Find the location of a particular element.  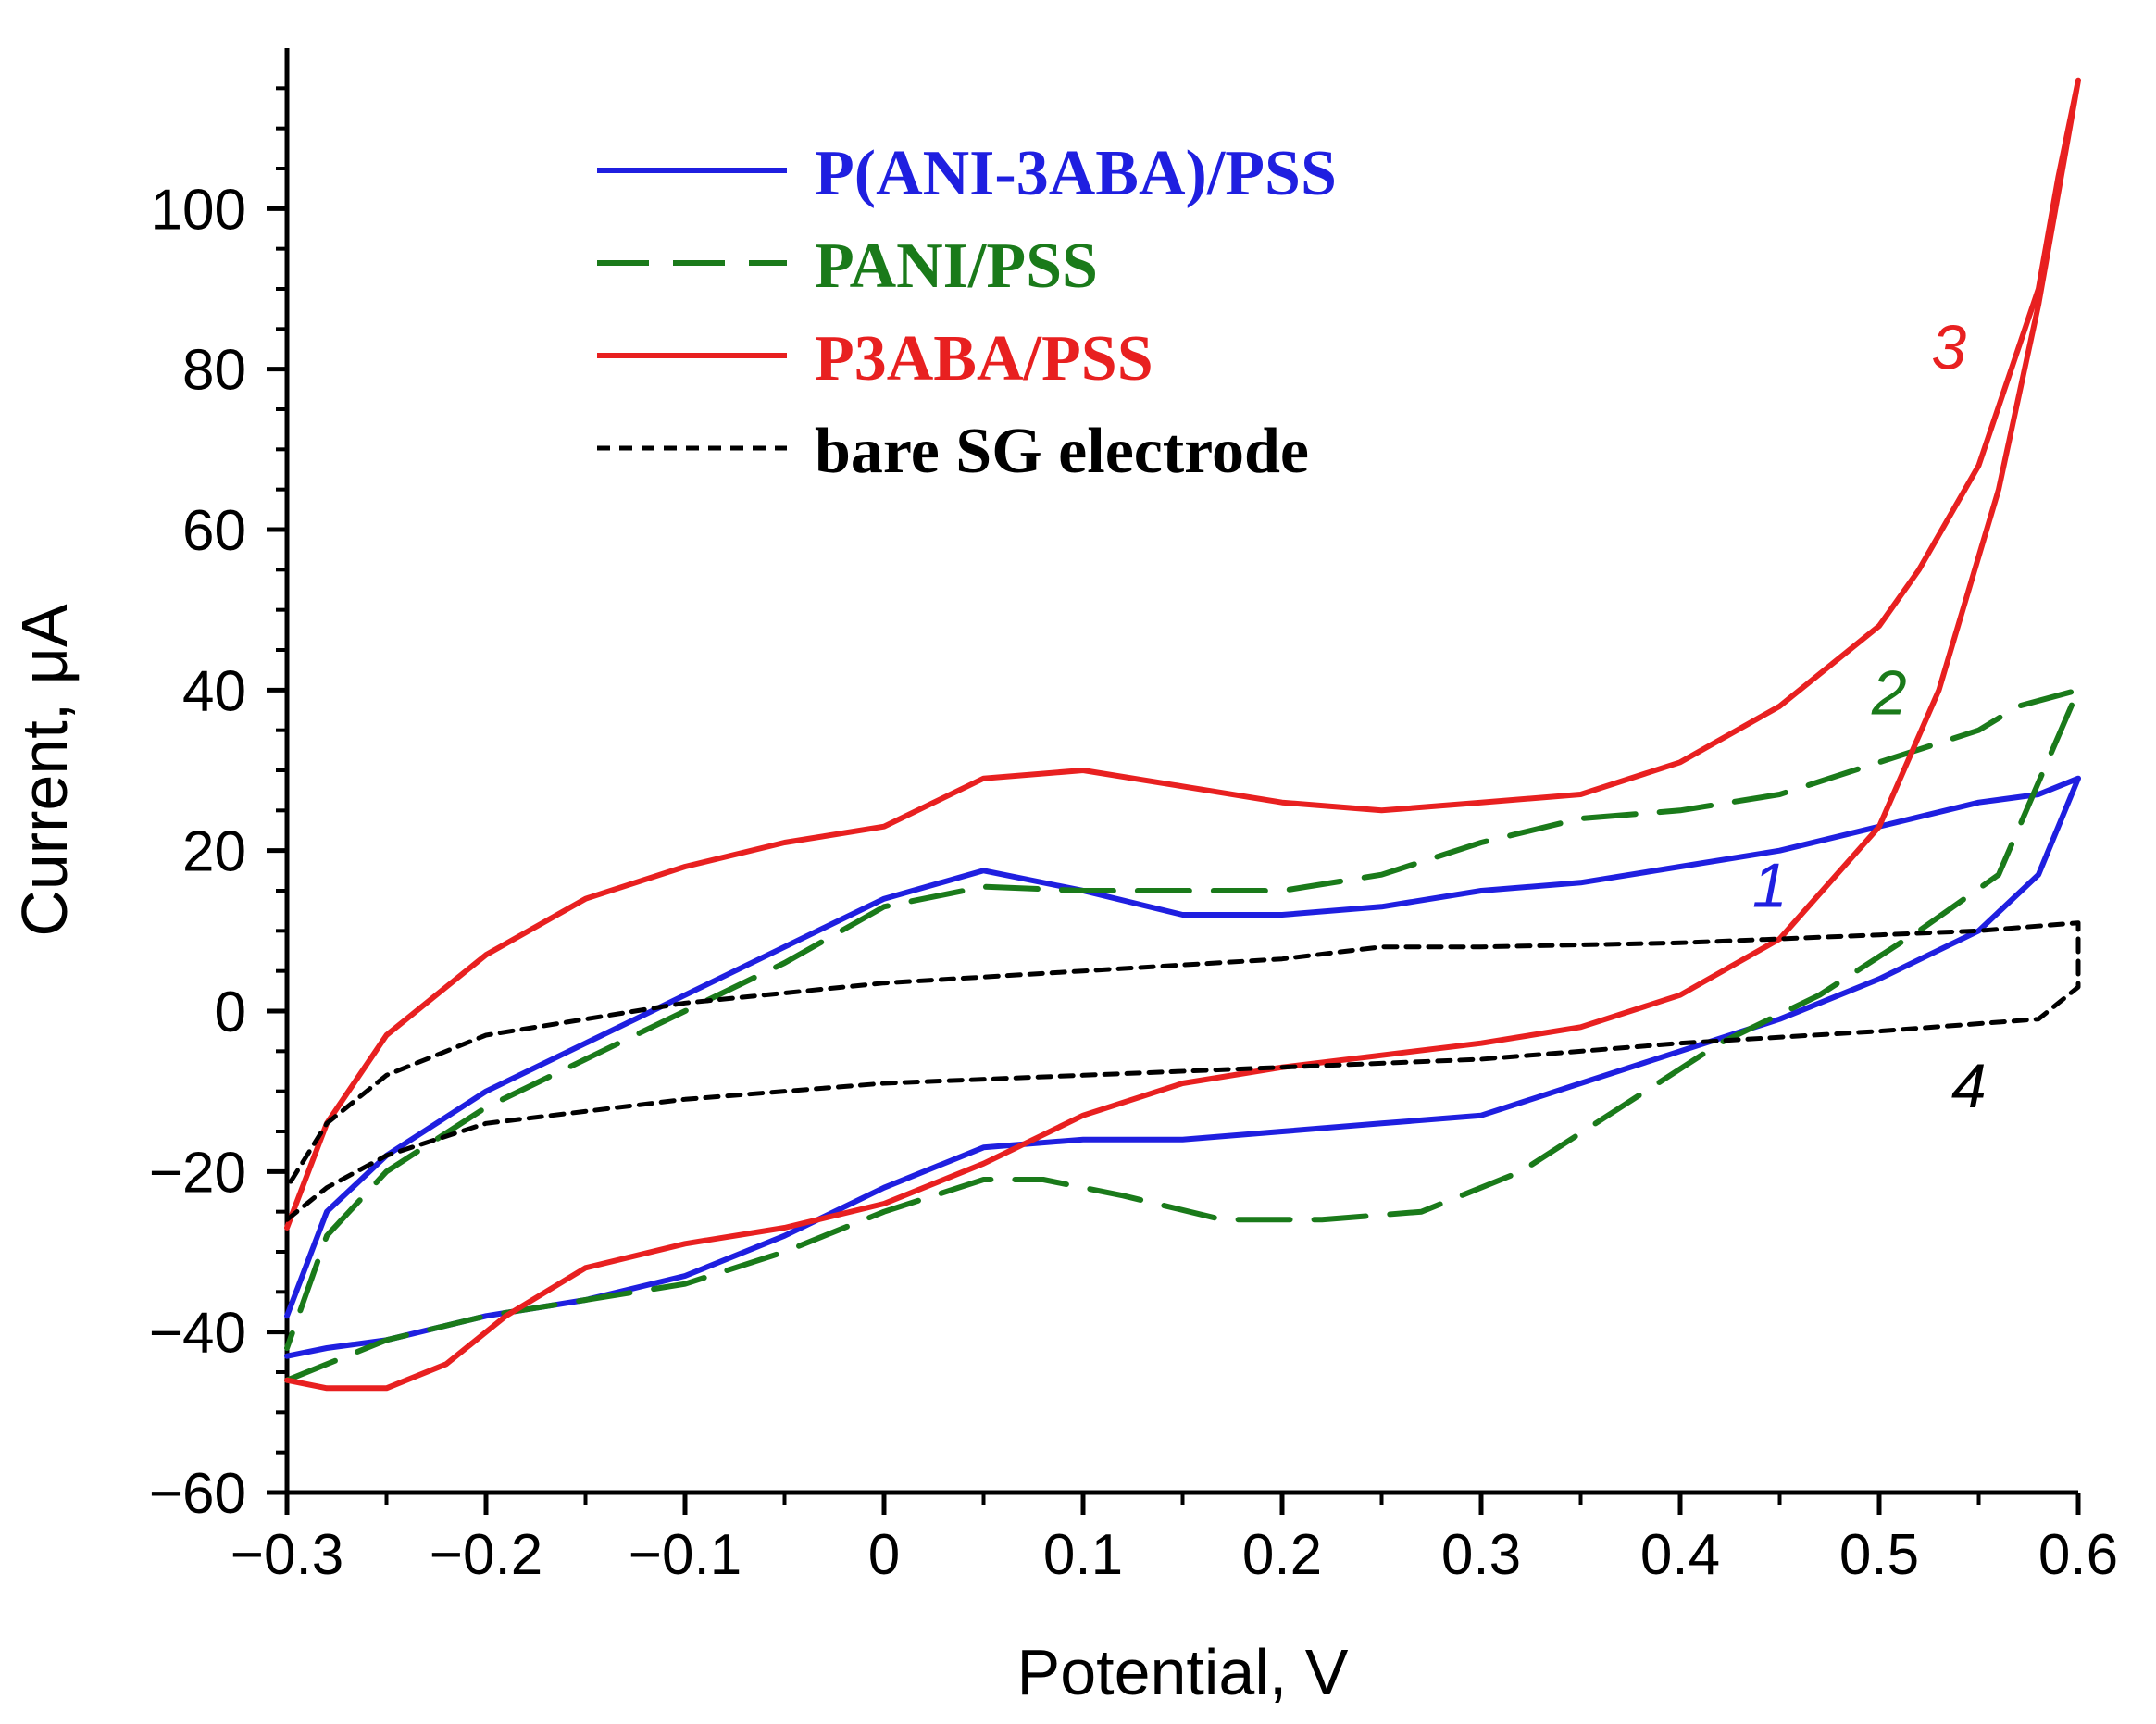

x-tick-label: 0.5 is located at coordinates (1879, 1555).